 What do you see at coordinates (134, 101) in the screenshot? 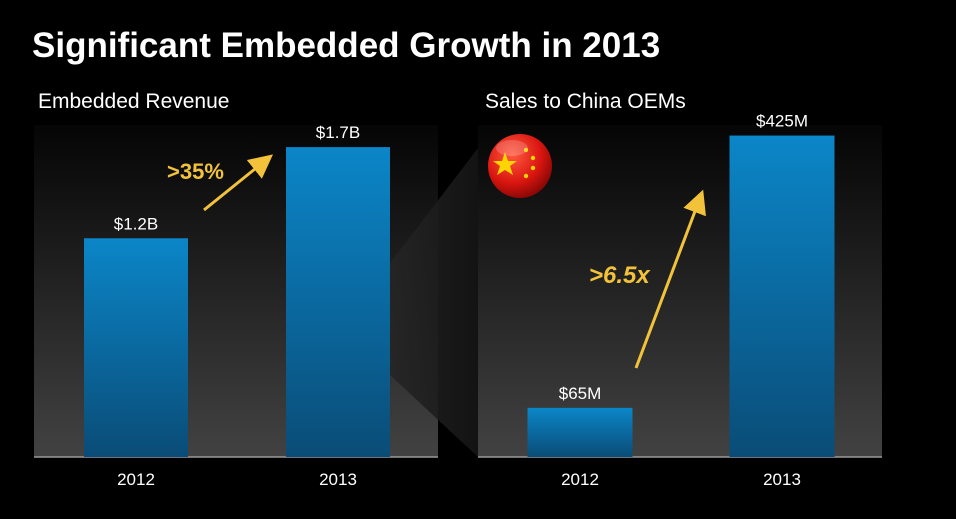
I see `chart-title-embedded-revenue: Embedded Revenue` at bounding box center [134, 101].